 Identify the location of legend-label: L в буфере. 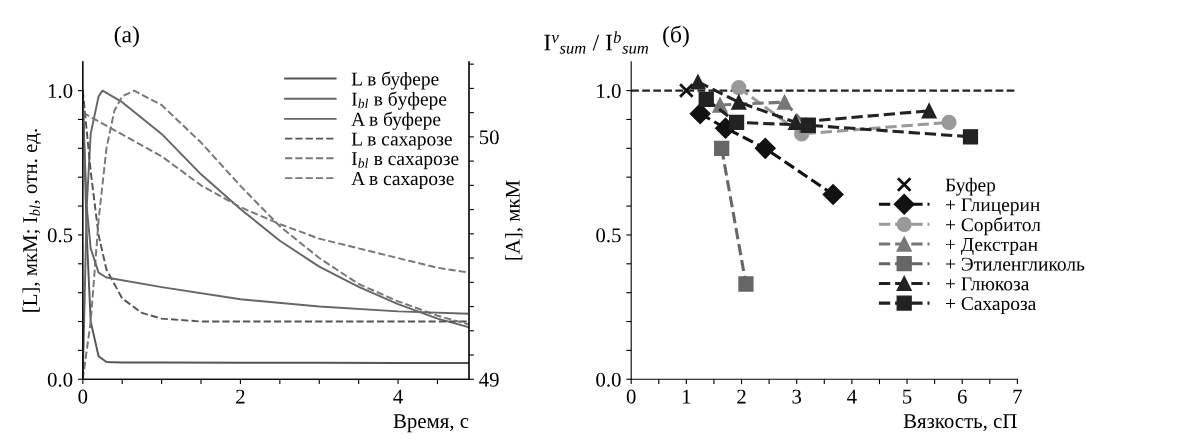
(395, 80).